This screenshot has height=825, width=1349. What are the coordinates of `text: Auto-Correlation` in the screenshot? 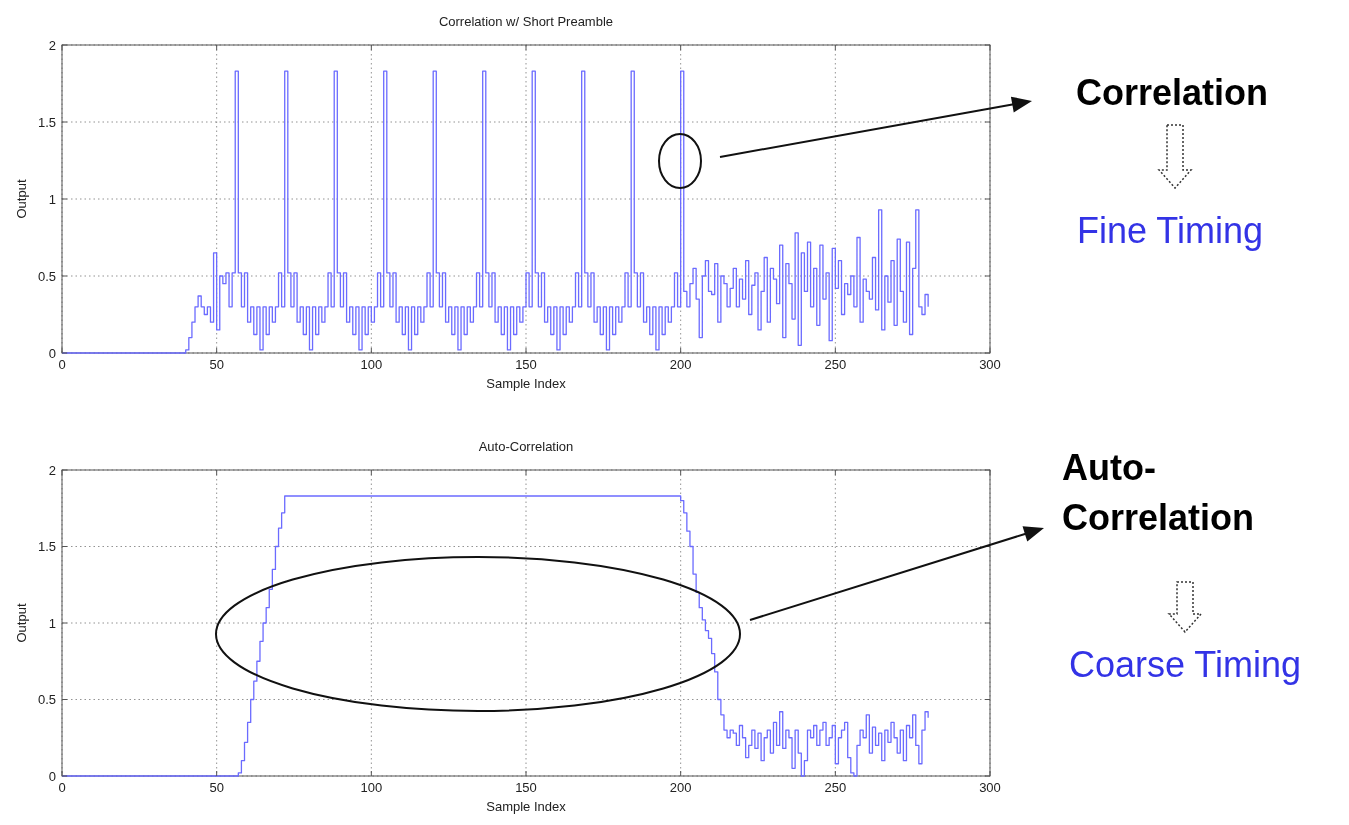 It's located at (1158, 492).